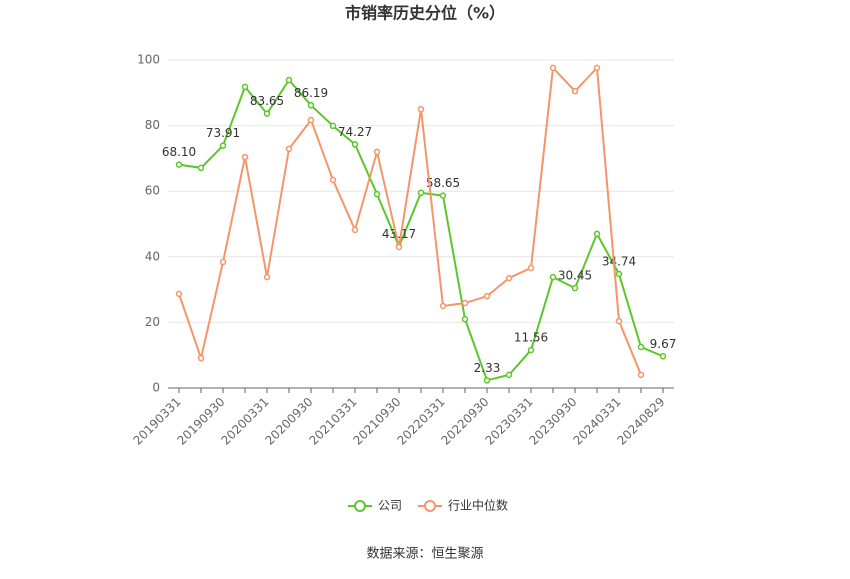  Describe the element at coordinates (619, 262) in the screenshot. I see `data-label: 34.74` at that location.